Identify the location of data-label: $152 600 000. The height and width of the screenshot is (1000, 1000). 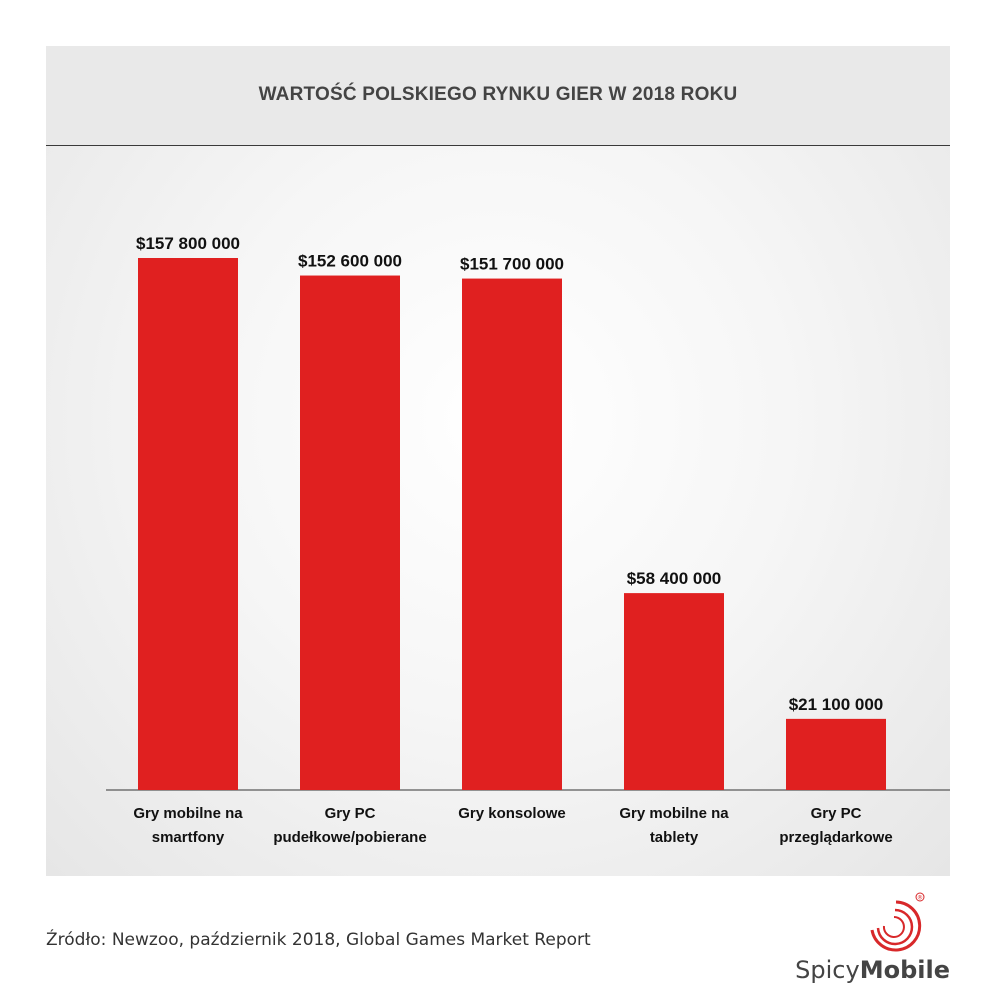
(350, 261).